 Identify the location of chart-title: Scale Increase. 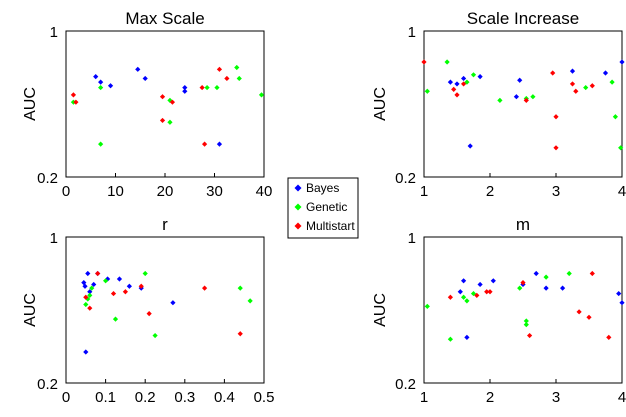
(523, 18).